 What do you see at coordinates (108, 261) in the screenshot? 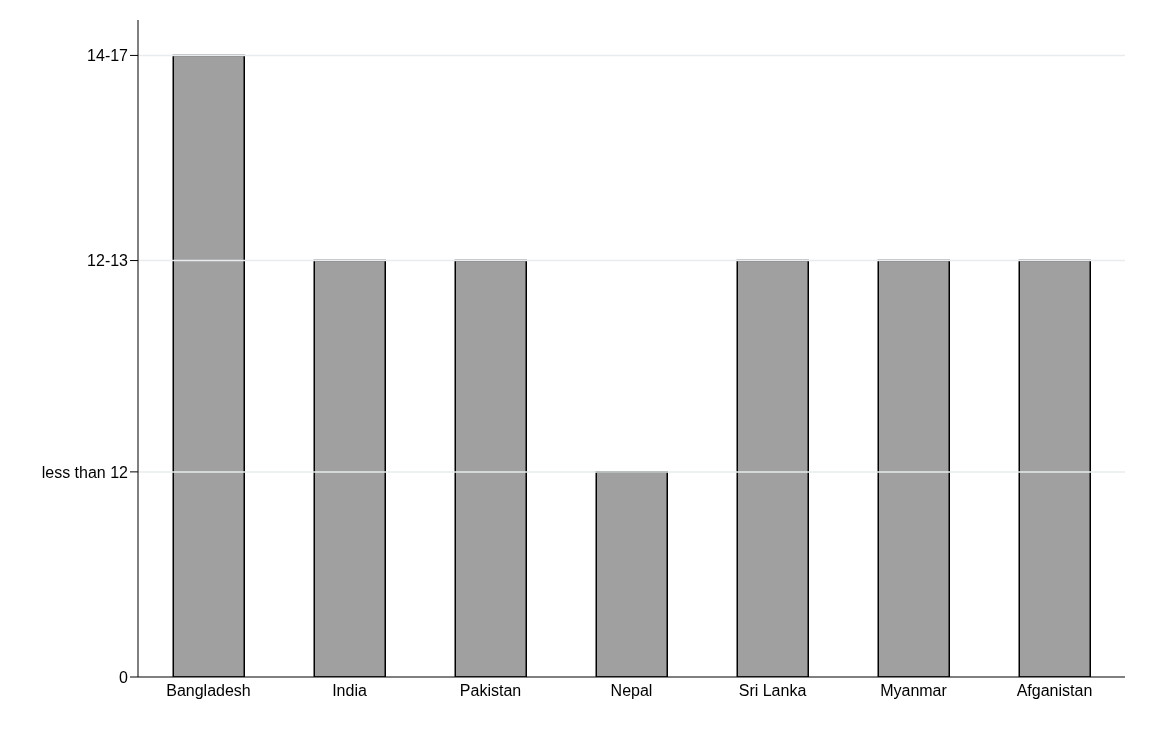
I see `text: 12-13` at bounding box center [108, 261].